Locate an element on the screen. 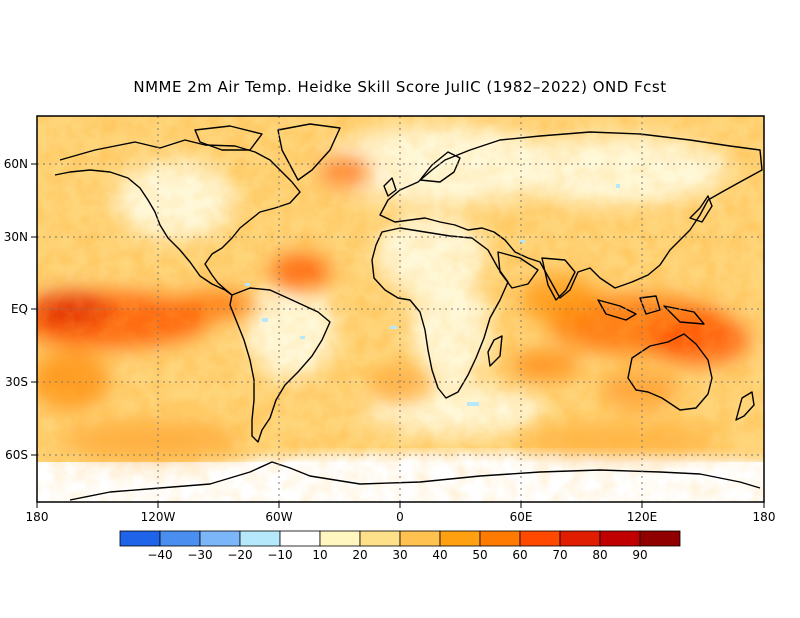 The image size is (800, 618). colorbar-label-6: 30 is located at coordinates (399, 555).